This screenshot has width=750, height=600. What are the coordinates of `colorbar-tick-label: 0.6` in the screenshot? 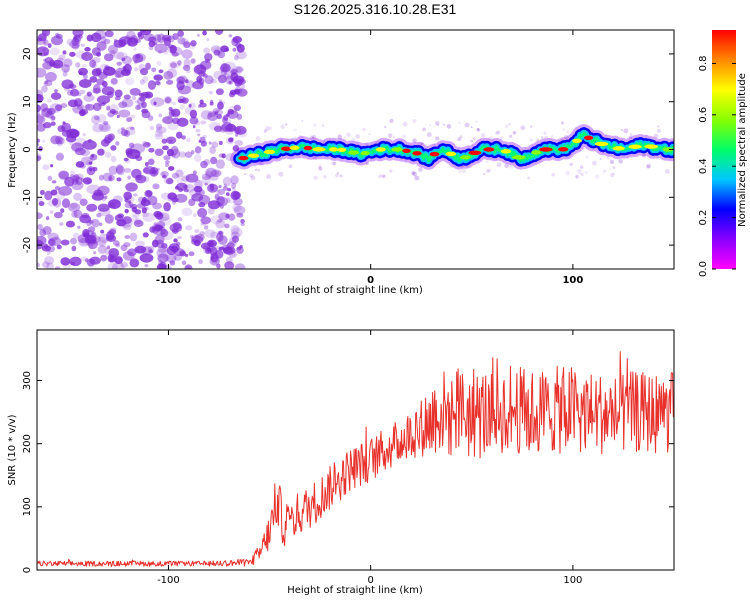 It's located at (703, 115).